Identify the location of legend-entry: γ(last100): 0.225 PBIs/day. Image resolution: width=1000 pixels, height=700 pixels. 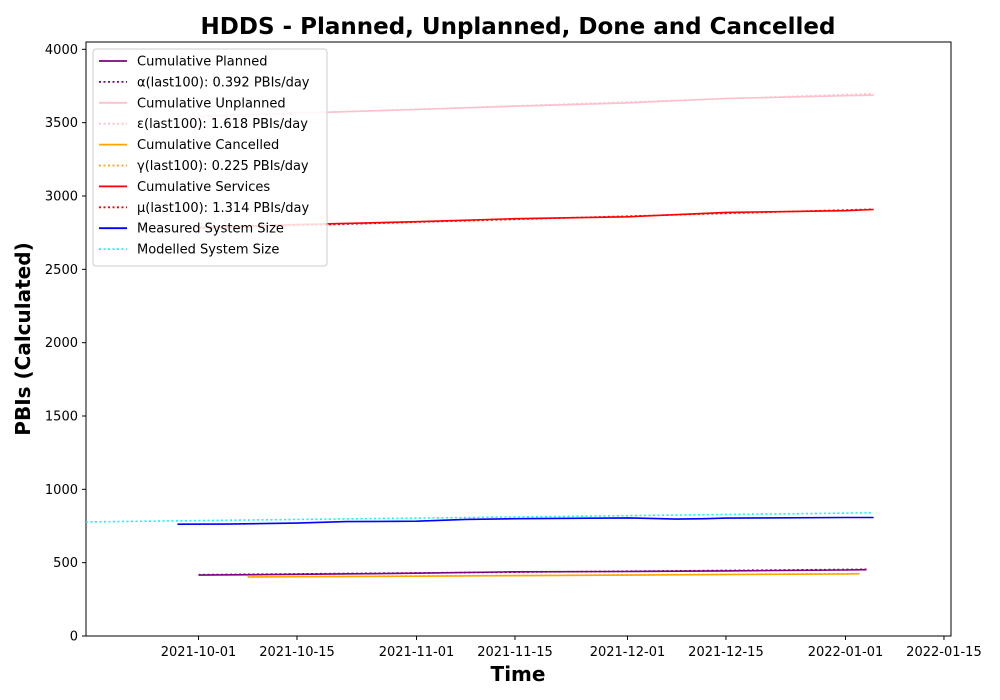
(223, 166).